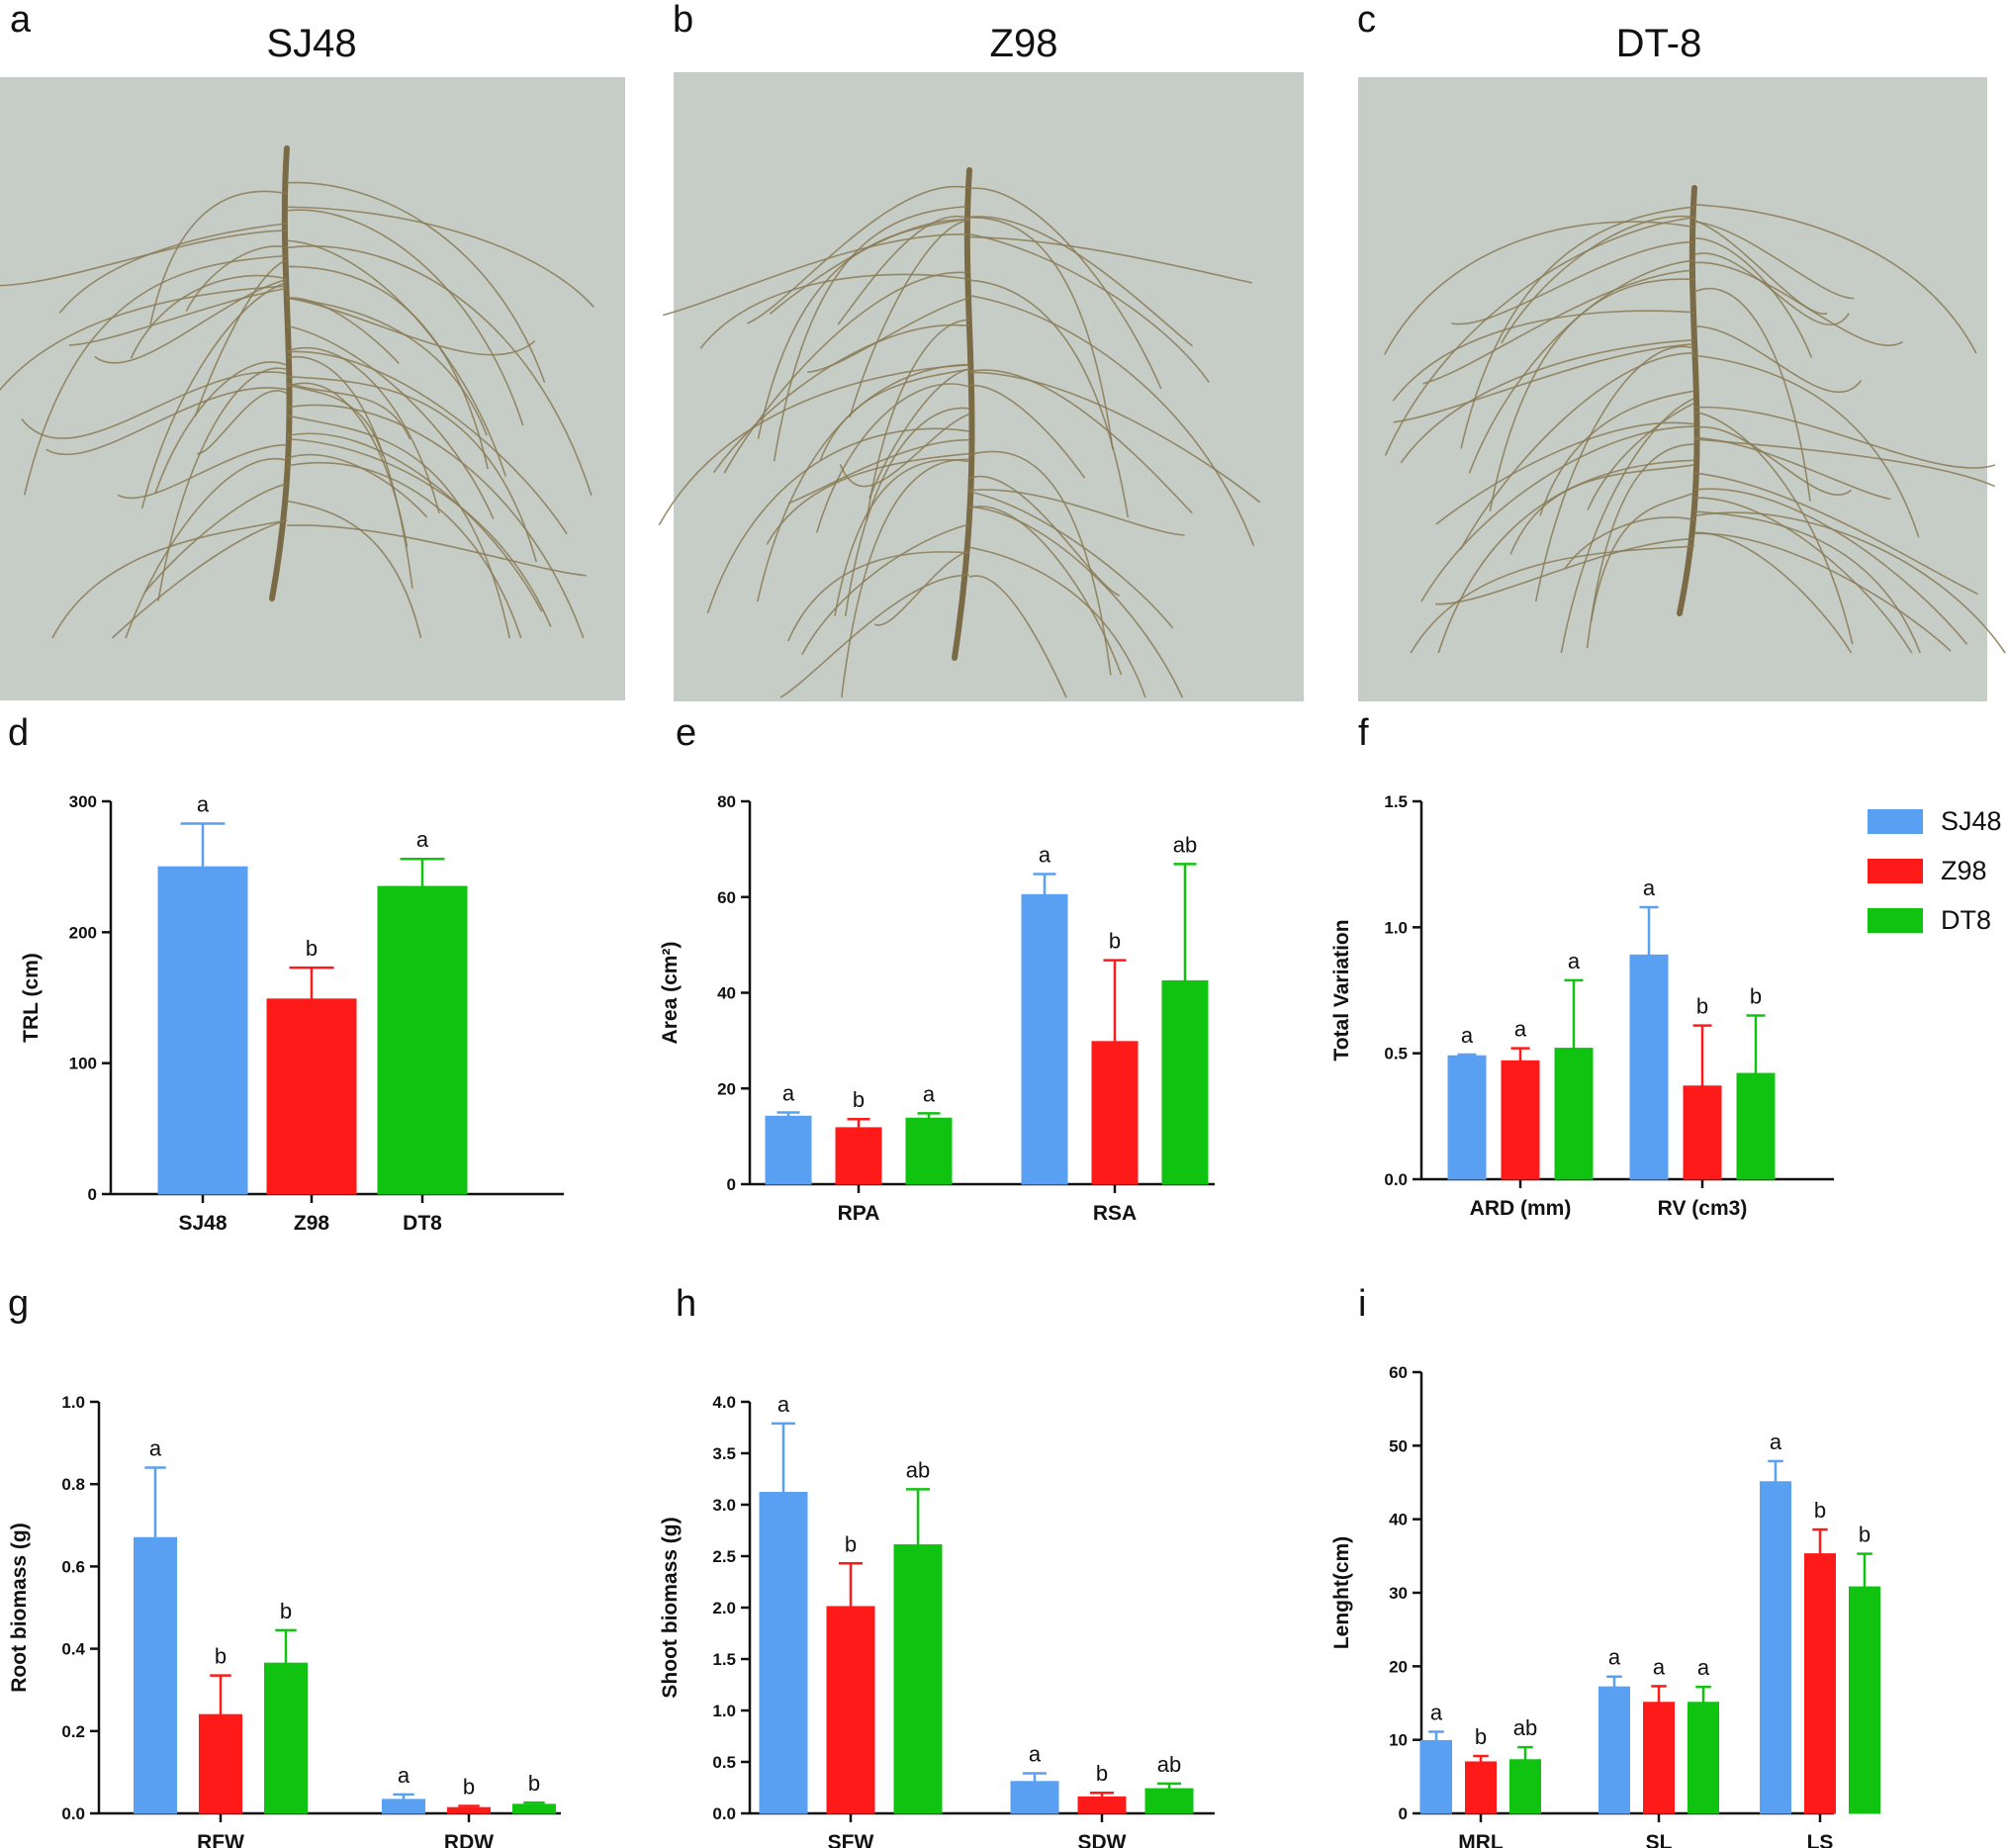  Describe the element at coordinates (851, 1839) in the screenshot. I see `x-tick-label-sfw: SFW` at that location.